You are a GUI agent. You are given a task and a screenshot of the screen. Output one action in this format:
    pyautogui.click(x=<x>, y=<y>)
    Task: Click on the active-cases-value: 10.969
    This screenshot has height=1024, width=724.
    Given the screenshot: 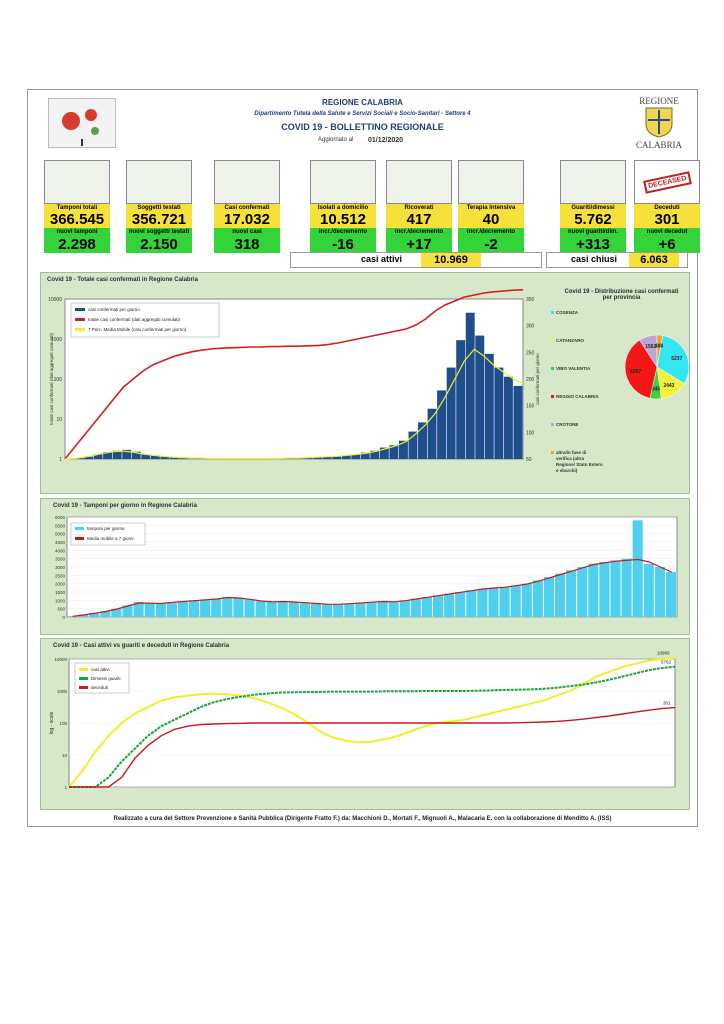 What is the action you would take?
    pyautogui.click(x=451, y=260)
    